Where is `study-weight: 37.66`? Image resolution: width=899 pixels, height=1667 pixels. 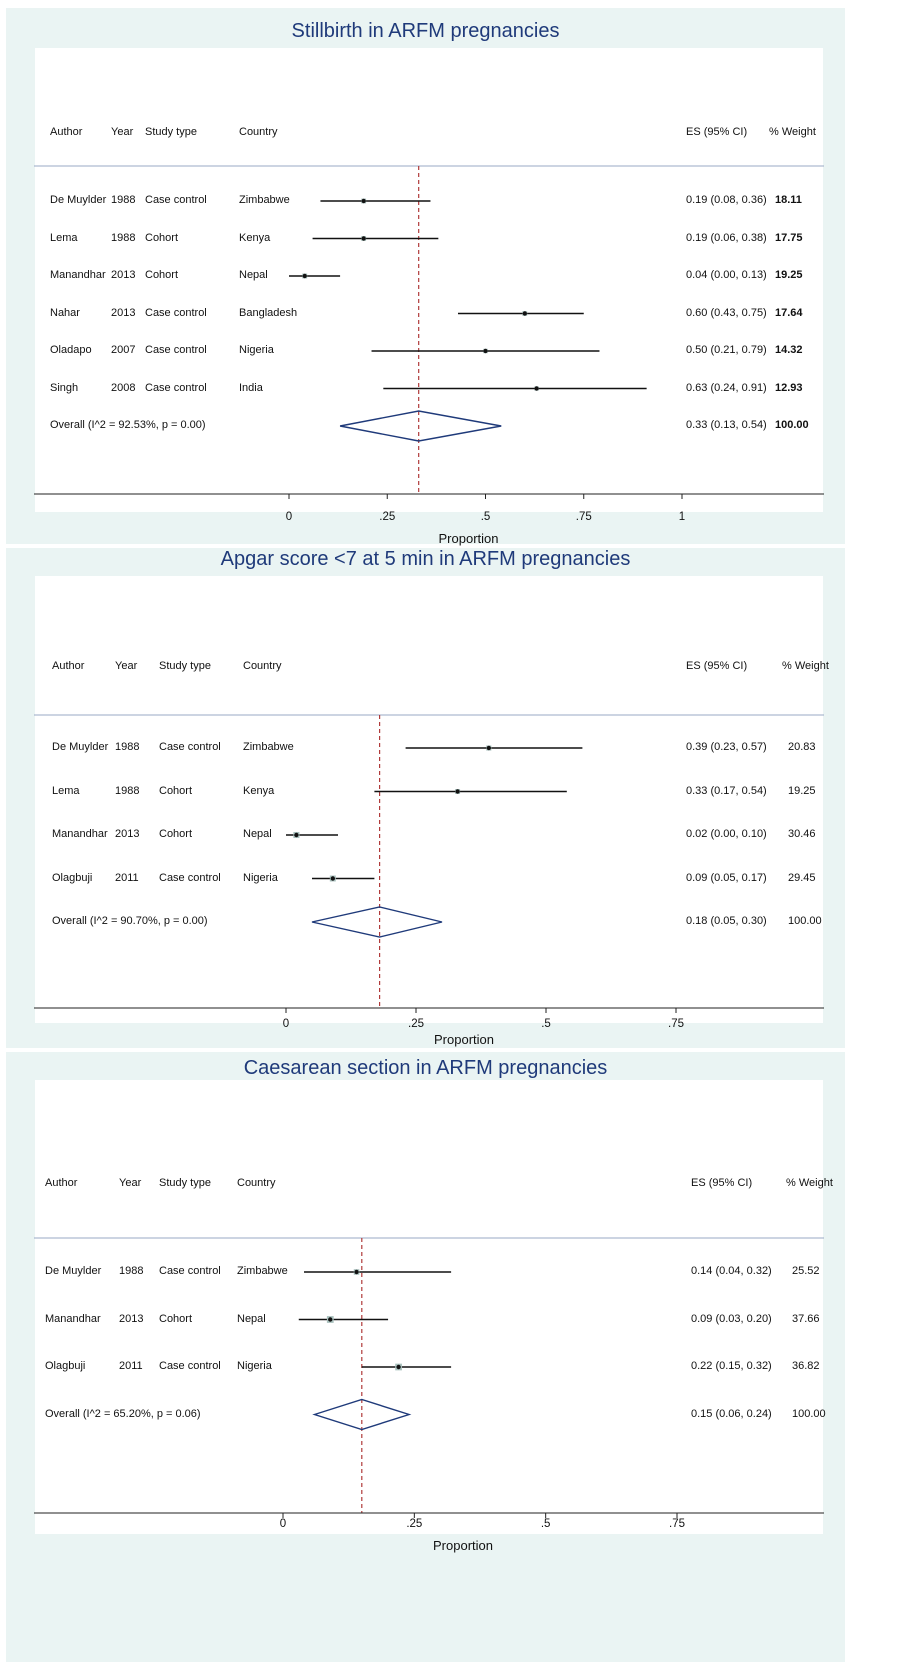
study-weight: 37.66 is located at coordinates (806, 1318).